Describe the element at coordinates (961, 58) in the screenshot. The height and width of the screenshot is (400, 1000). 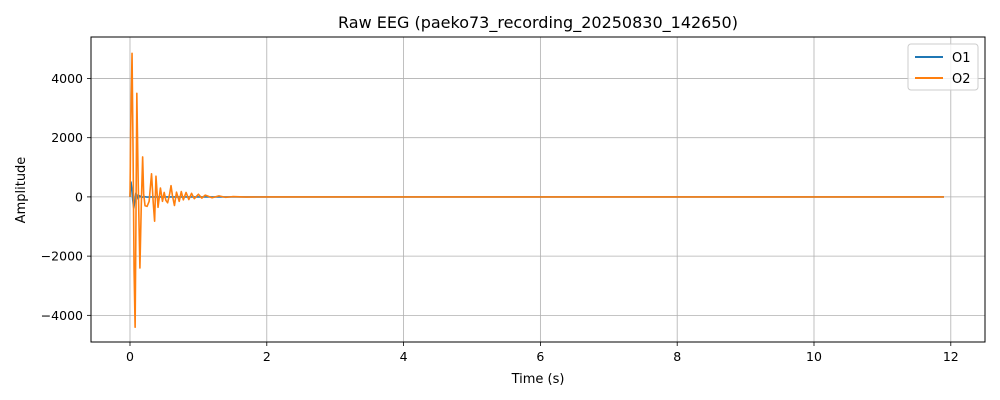
I see `legend-label-o1: O1` at that location.